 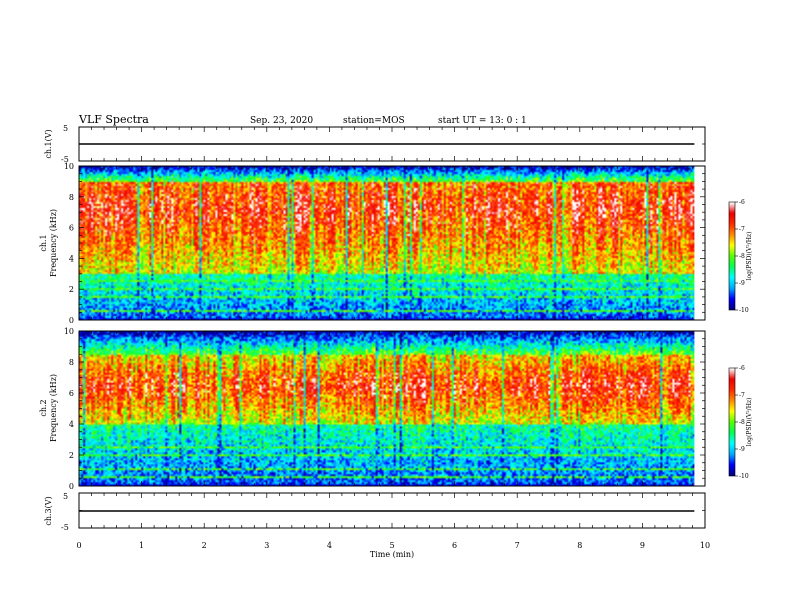 What do you see at coordinates (329, 545) in the screenshot?
I see `x-tick-label: 4` at bounding box center [329, 545].